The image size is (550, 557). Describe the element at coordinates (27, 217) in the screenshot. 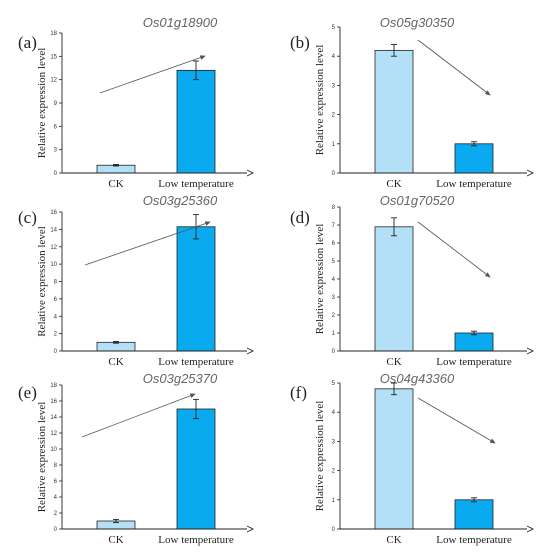

I see `panel-c-label: (c)` at that location.